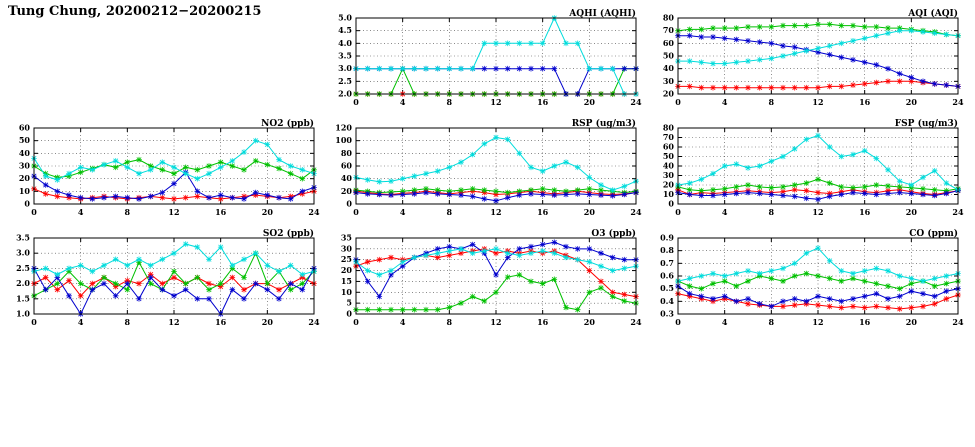  Describe the element at coordinates (169, 167) in the screenshot. I see `chart-no2-svg: 0 10 20 30 40 50 60 0 4 8 12 16 20 24 NO2 (ppb)` at that location.